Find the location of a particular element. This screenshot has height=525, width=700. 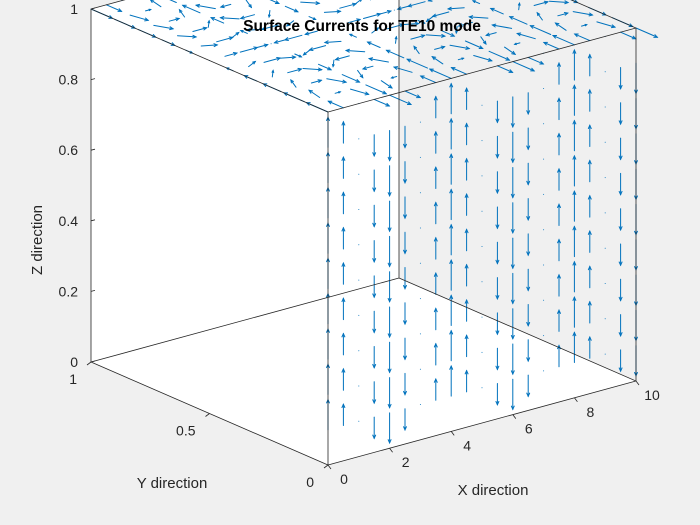

x-tick-label: 10 is located at coordinates (652, 395).